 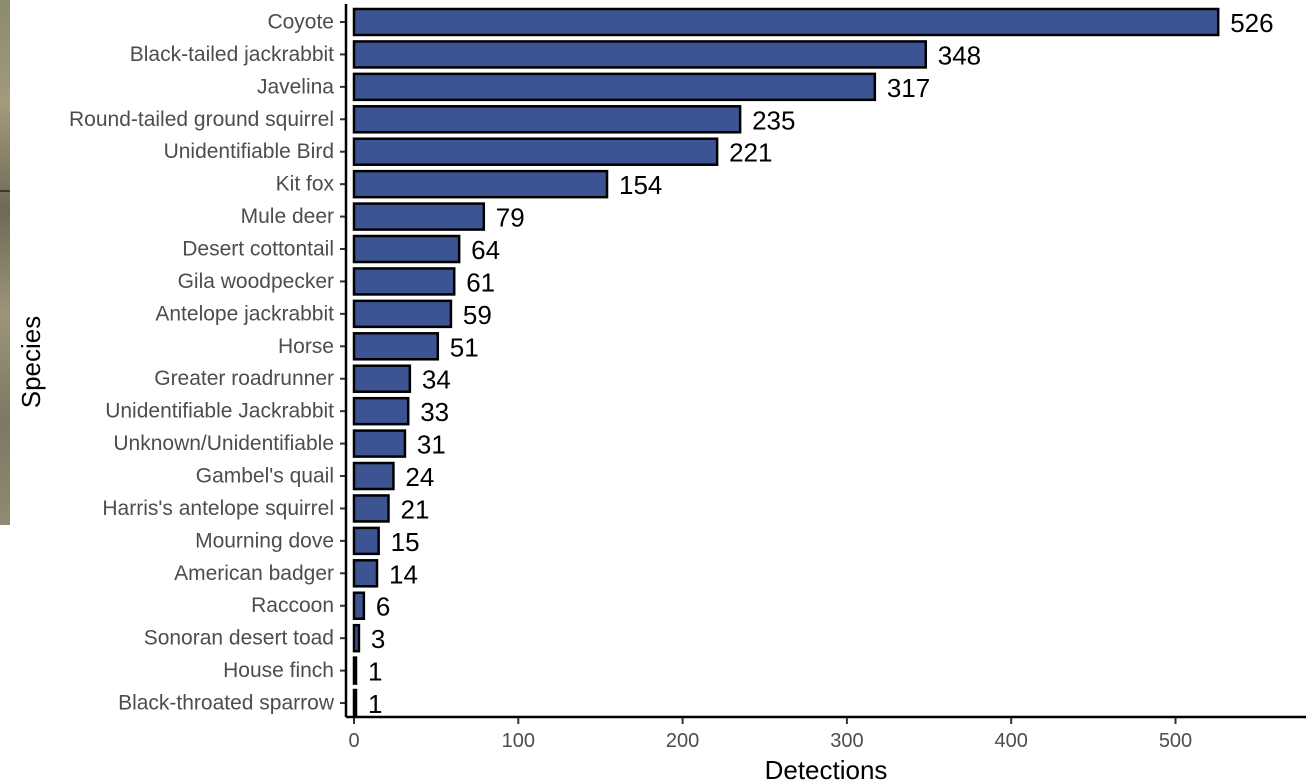 I want to click on category-label: Coyote, so click(x=300, y=22).